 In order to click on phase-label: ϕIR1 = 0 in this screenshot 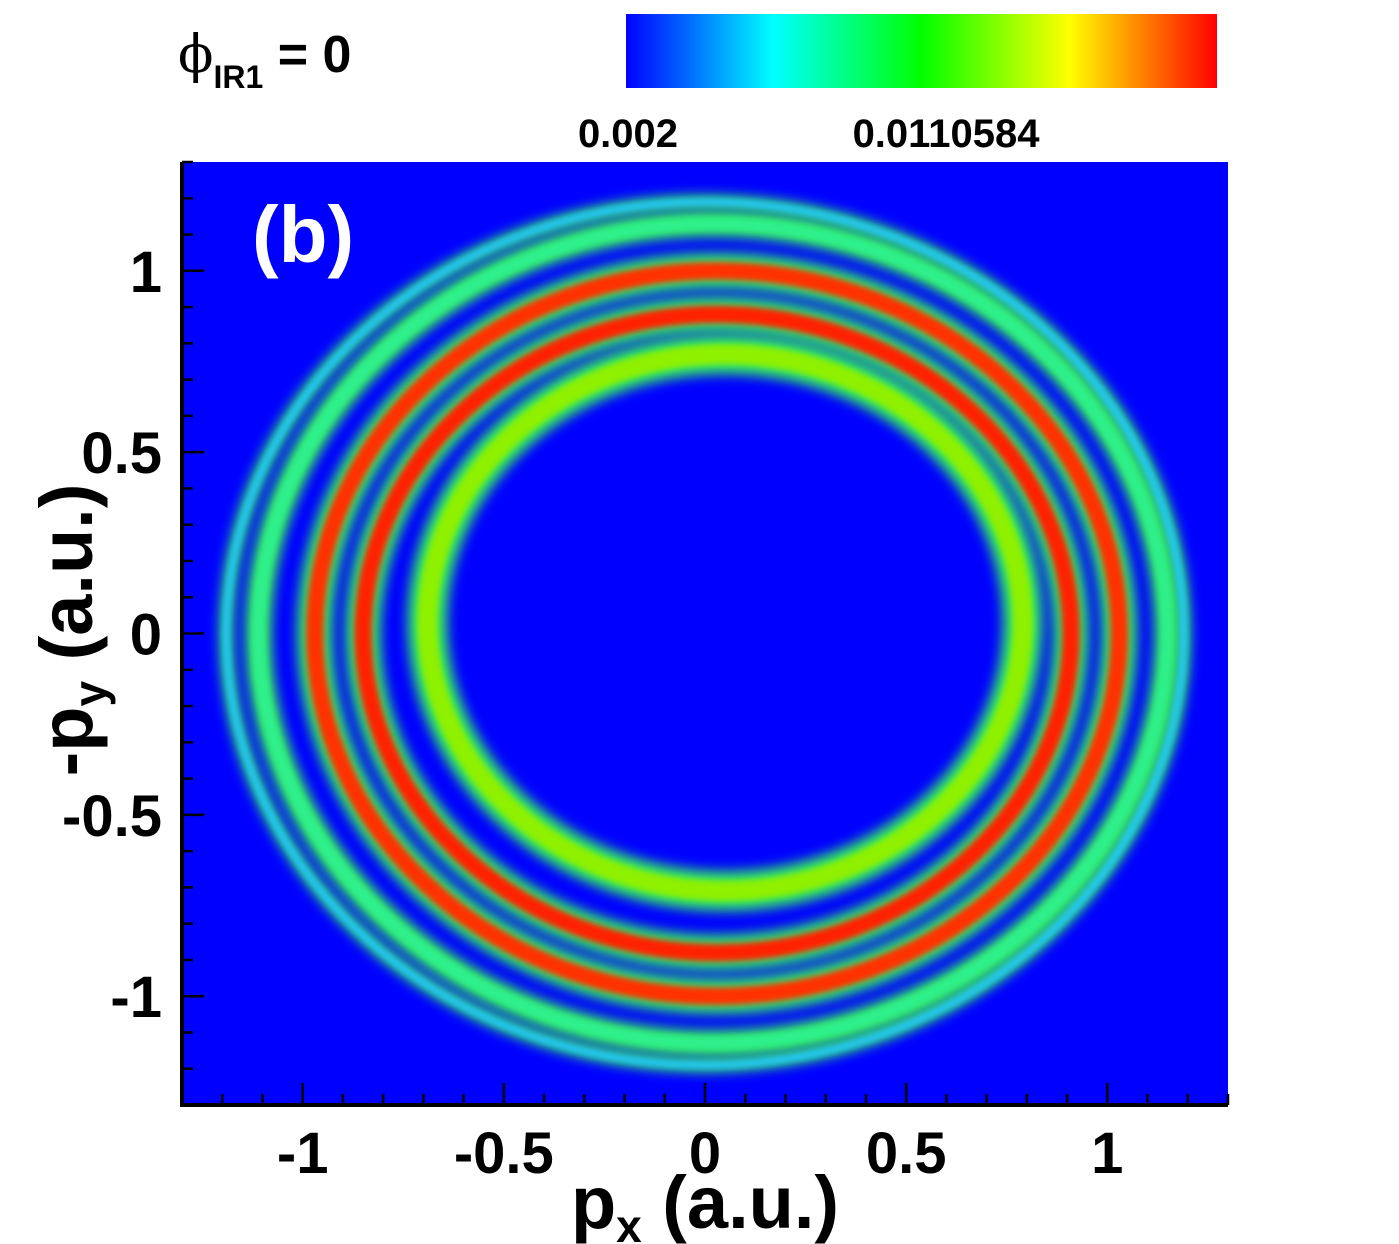, I will do `click(264, 60)`.